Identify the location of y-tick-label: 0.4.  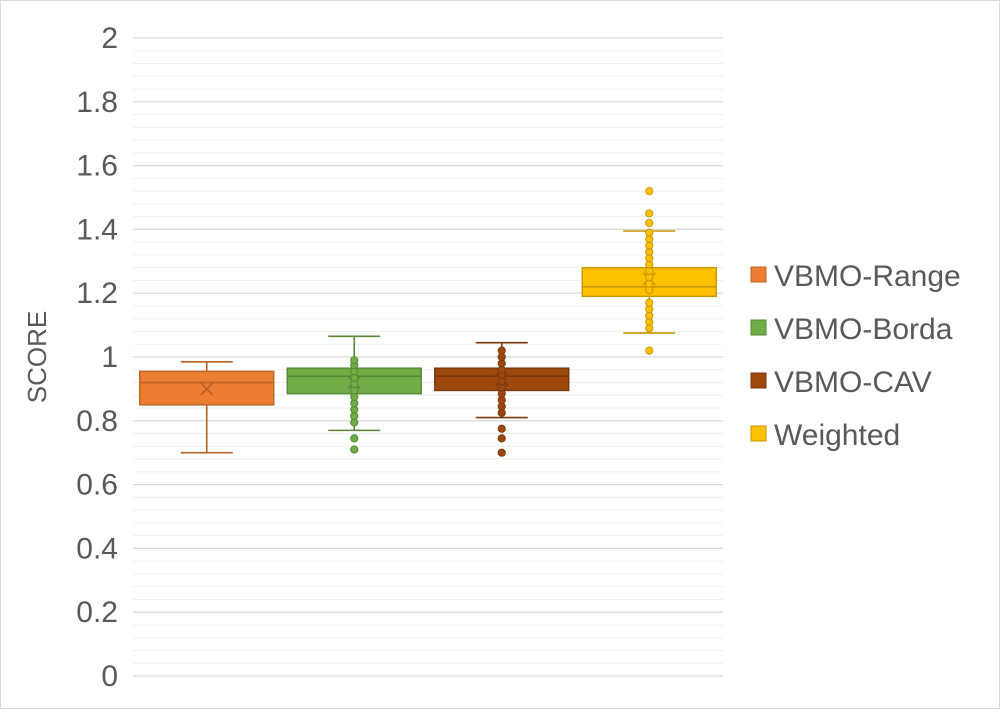
(97, 548).